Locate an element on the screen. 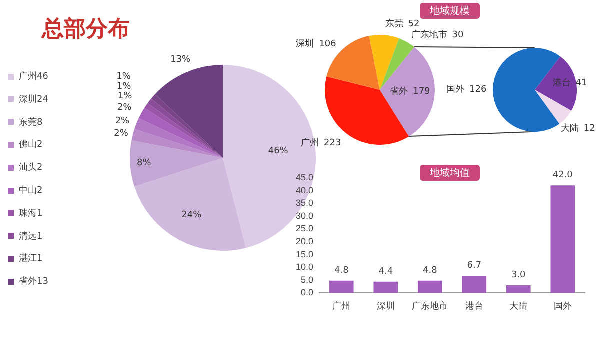 The image size is (600, 338). chart-title: 总部分布 is located at coordinates (86, 30).